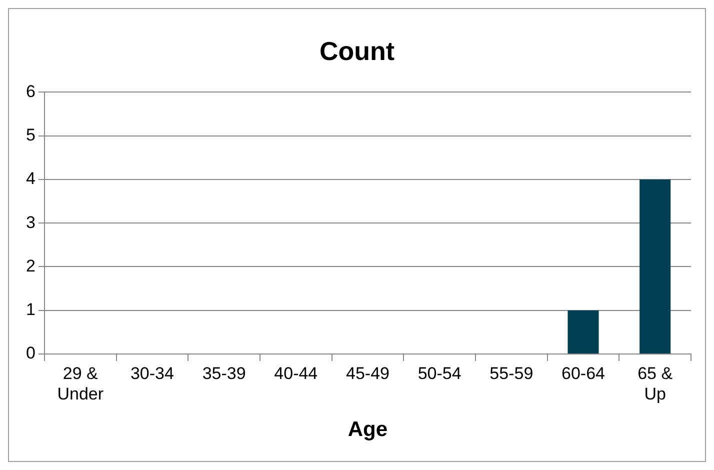 The height and width of the screenshot is (470, 714). What do you see at coordinates (656, 384) in the screenshot?
I see `x-tick-label: 65 & Up` at bounding box center [656, 384].